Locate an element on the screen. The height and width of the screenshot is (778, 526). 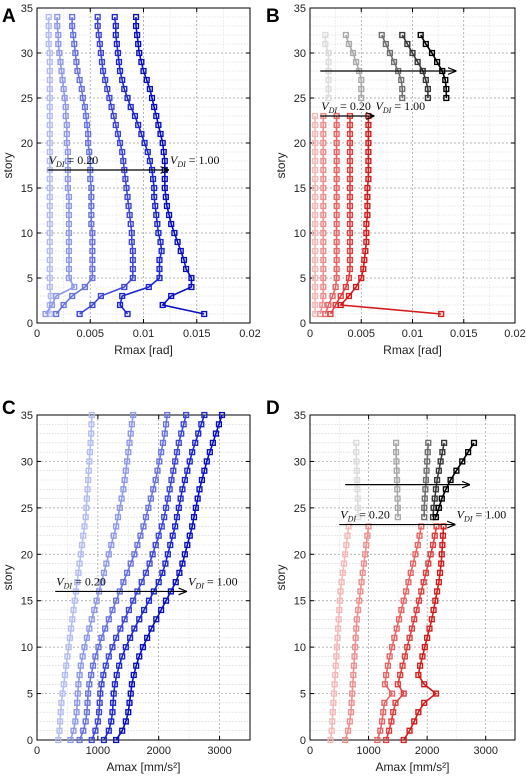
x-tick-label: 0.005 is located at coordinates (90, 334).